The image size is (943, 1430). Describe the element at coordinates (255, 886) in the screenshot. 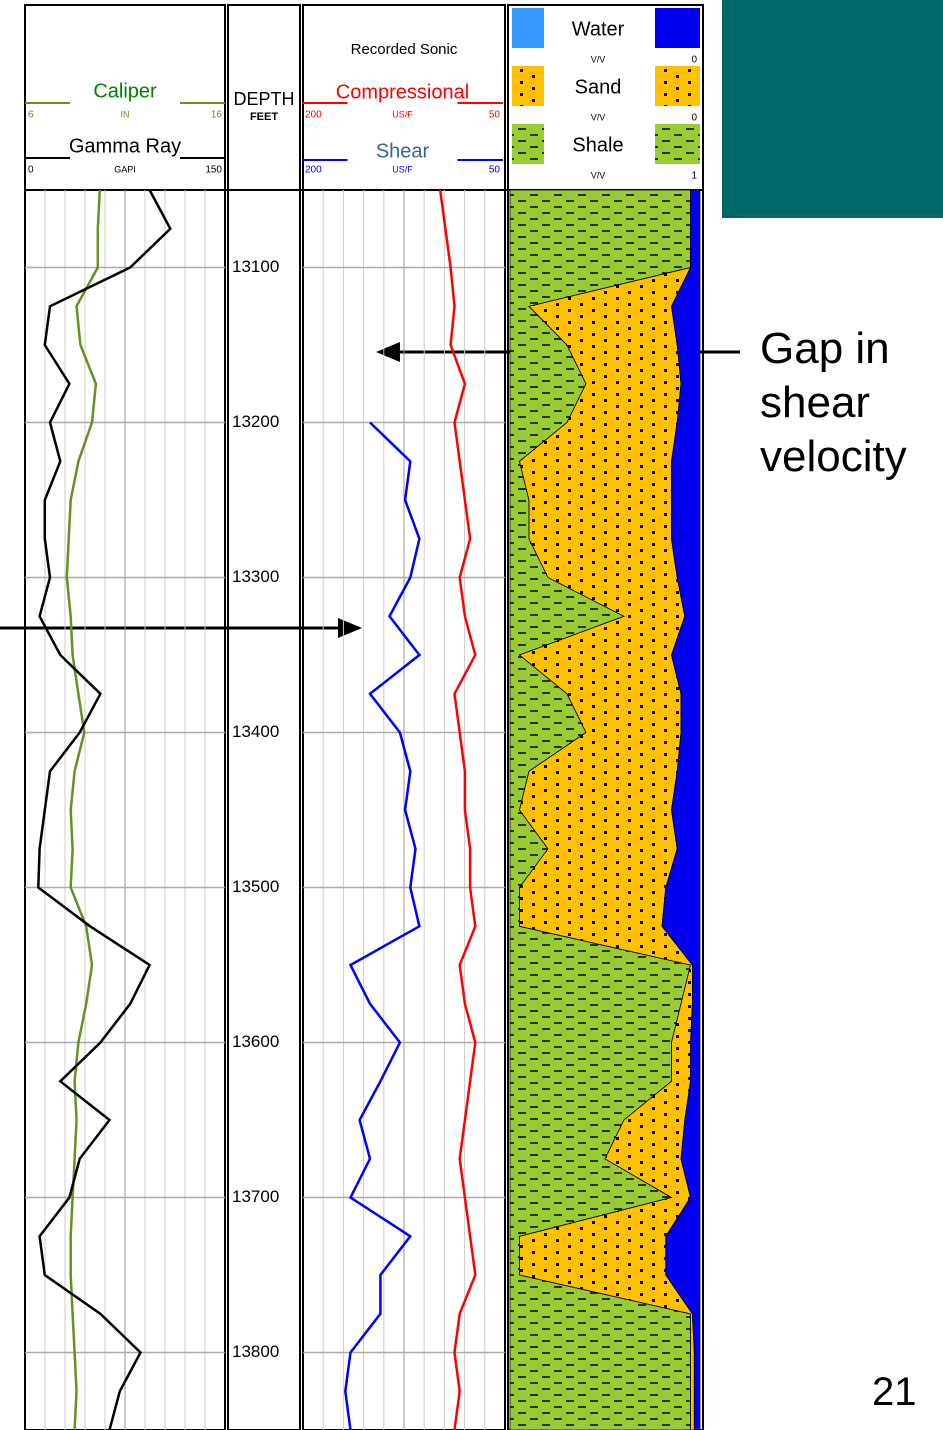

I see `y-tick-label: 13500` at that location.